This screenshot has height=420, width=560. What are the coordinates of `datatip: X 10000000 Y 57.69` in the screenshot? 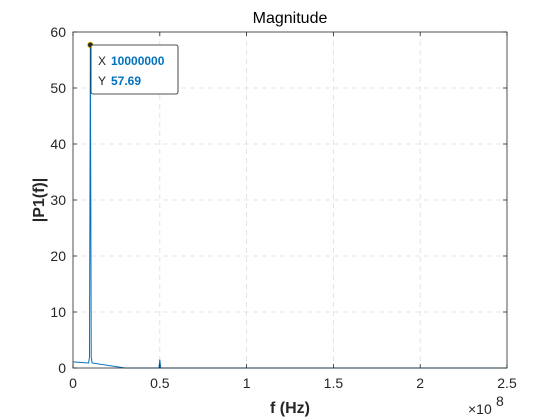 It's located at (133, 68).